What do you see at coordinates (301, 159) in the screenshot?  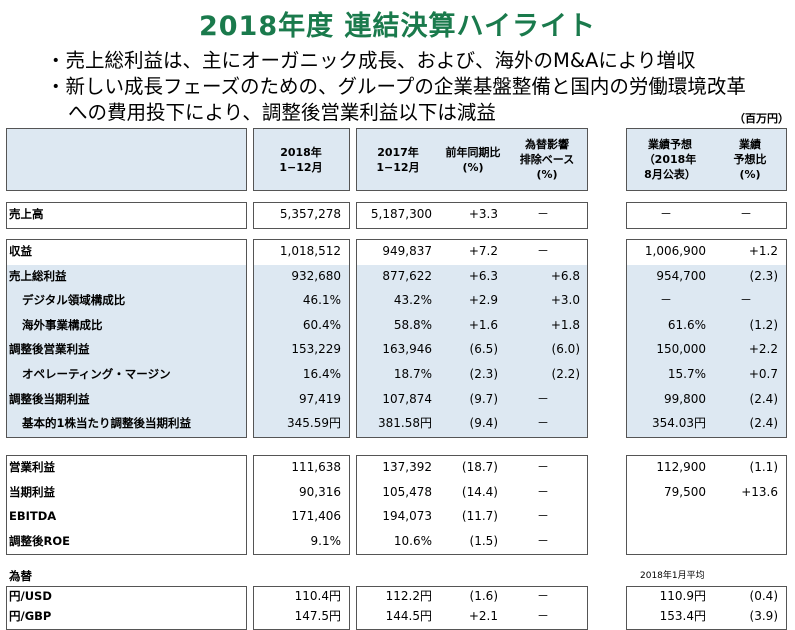 I see `header-mid-box` at bounding box center [301, 159].